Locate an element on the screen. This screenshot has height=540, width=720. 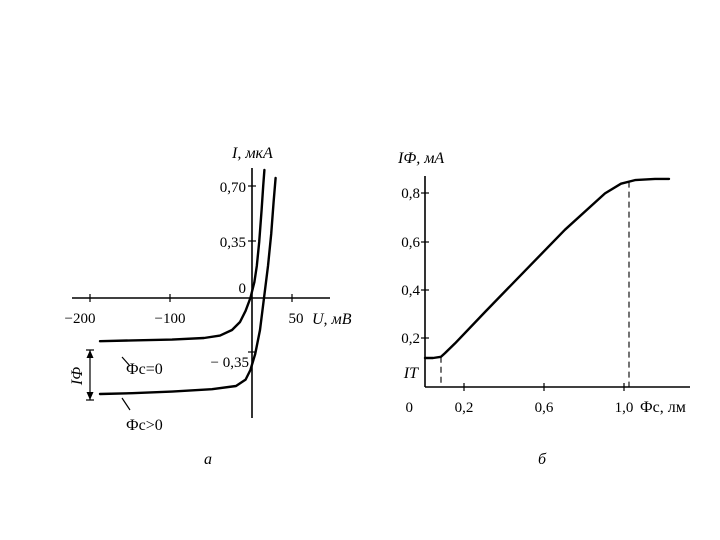
iphi-arrow-up is located at coordinates (90, 354).